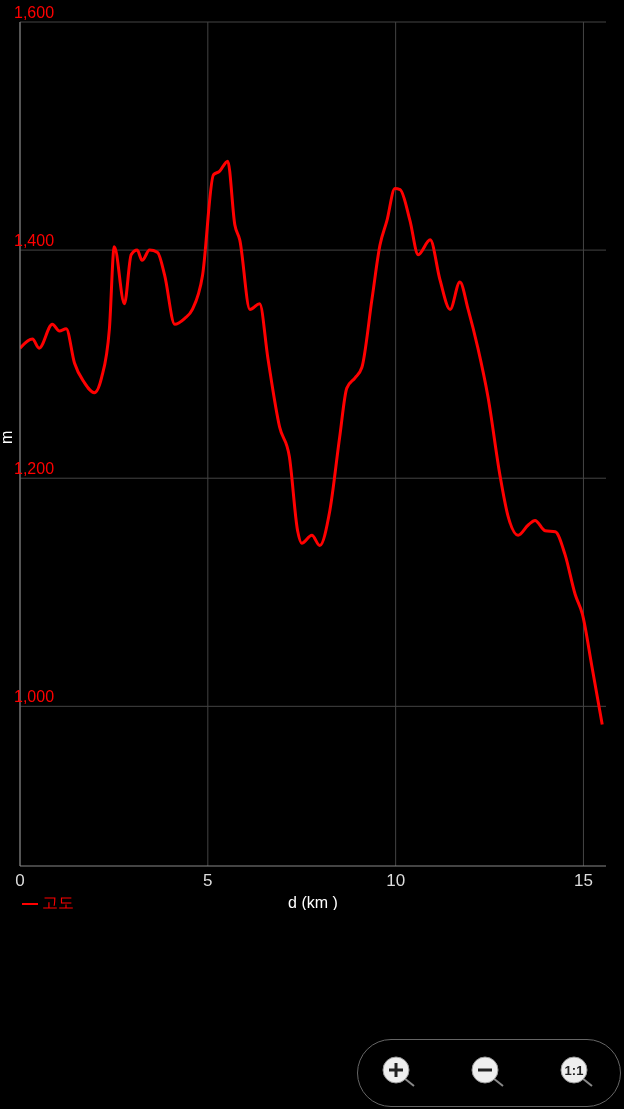 This screenshot has height=1109, width=624. I want to click on x-tick-label: 10, so click(396, 881).